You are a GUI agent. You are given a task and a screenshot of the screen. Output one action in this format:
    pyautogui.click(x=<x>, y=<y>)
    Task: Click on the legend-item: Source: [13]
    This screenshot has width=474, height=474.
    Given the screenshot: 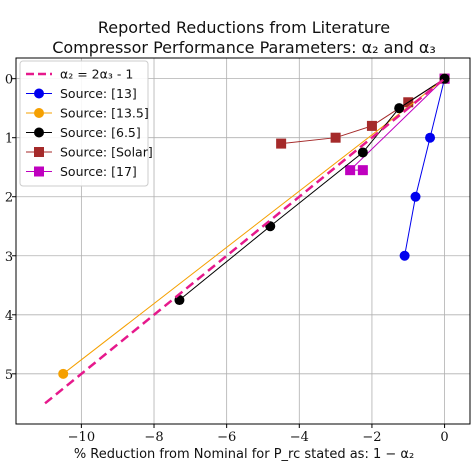 What is the action you would take?
    pyautogui.click(x=81, y=93)
    